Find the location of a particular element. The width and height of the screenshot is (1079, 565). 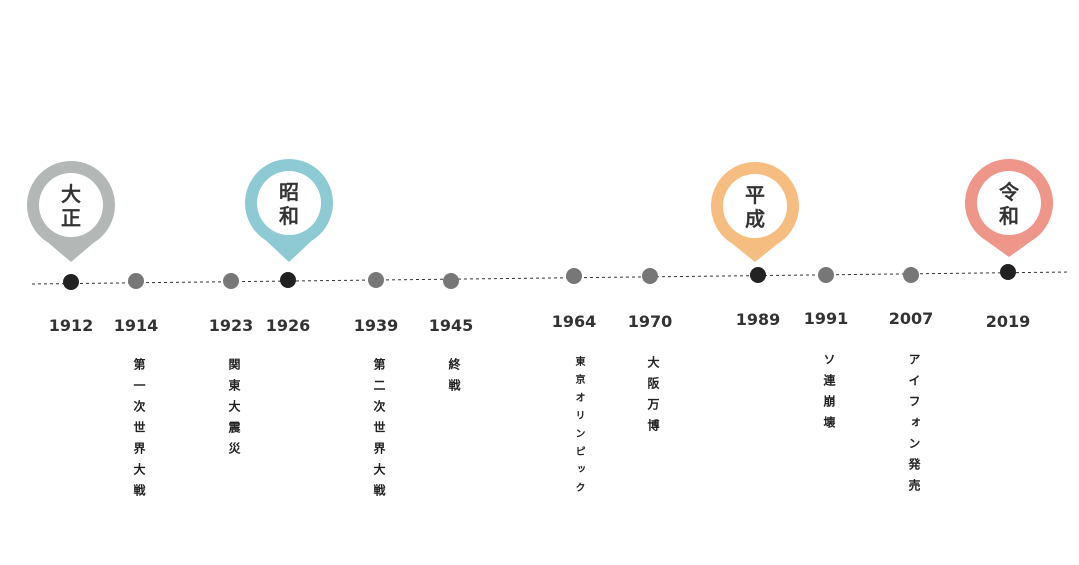

event-label-1970: 大阪万博 is located at coordinates (653, 398).